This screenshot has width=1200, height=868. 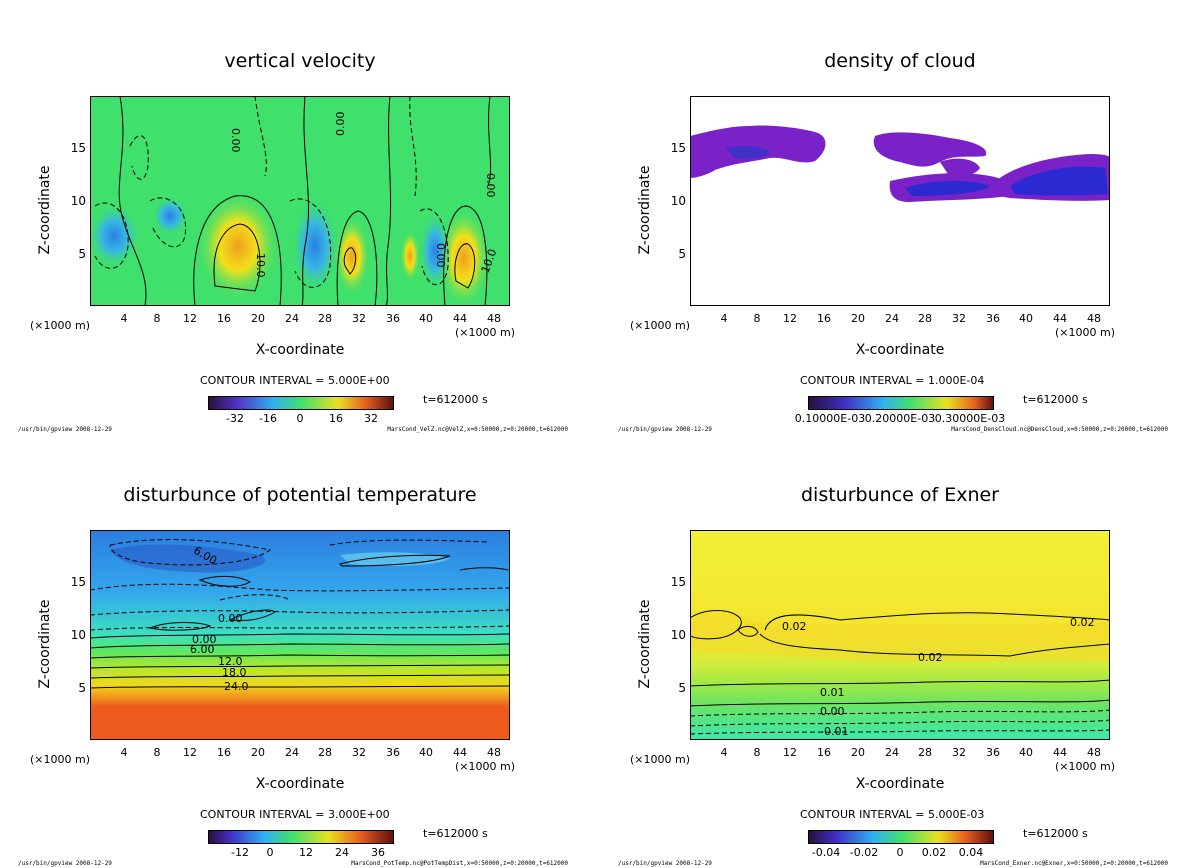 What do you see at coordinates (1082, 622) in the screenshot?
I see `contour-label: 0.02` at bounding box center [1082, 622].